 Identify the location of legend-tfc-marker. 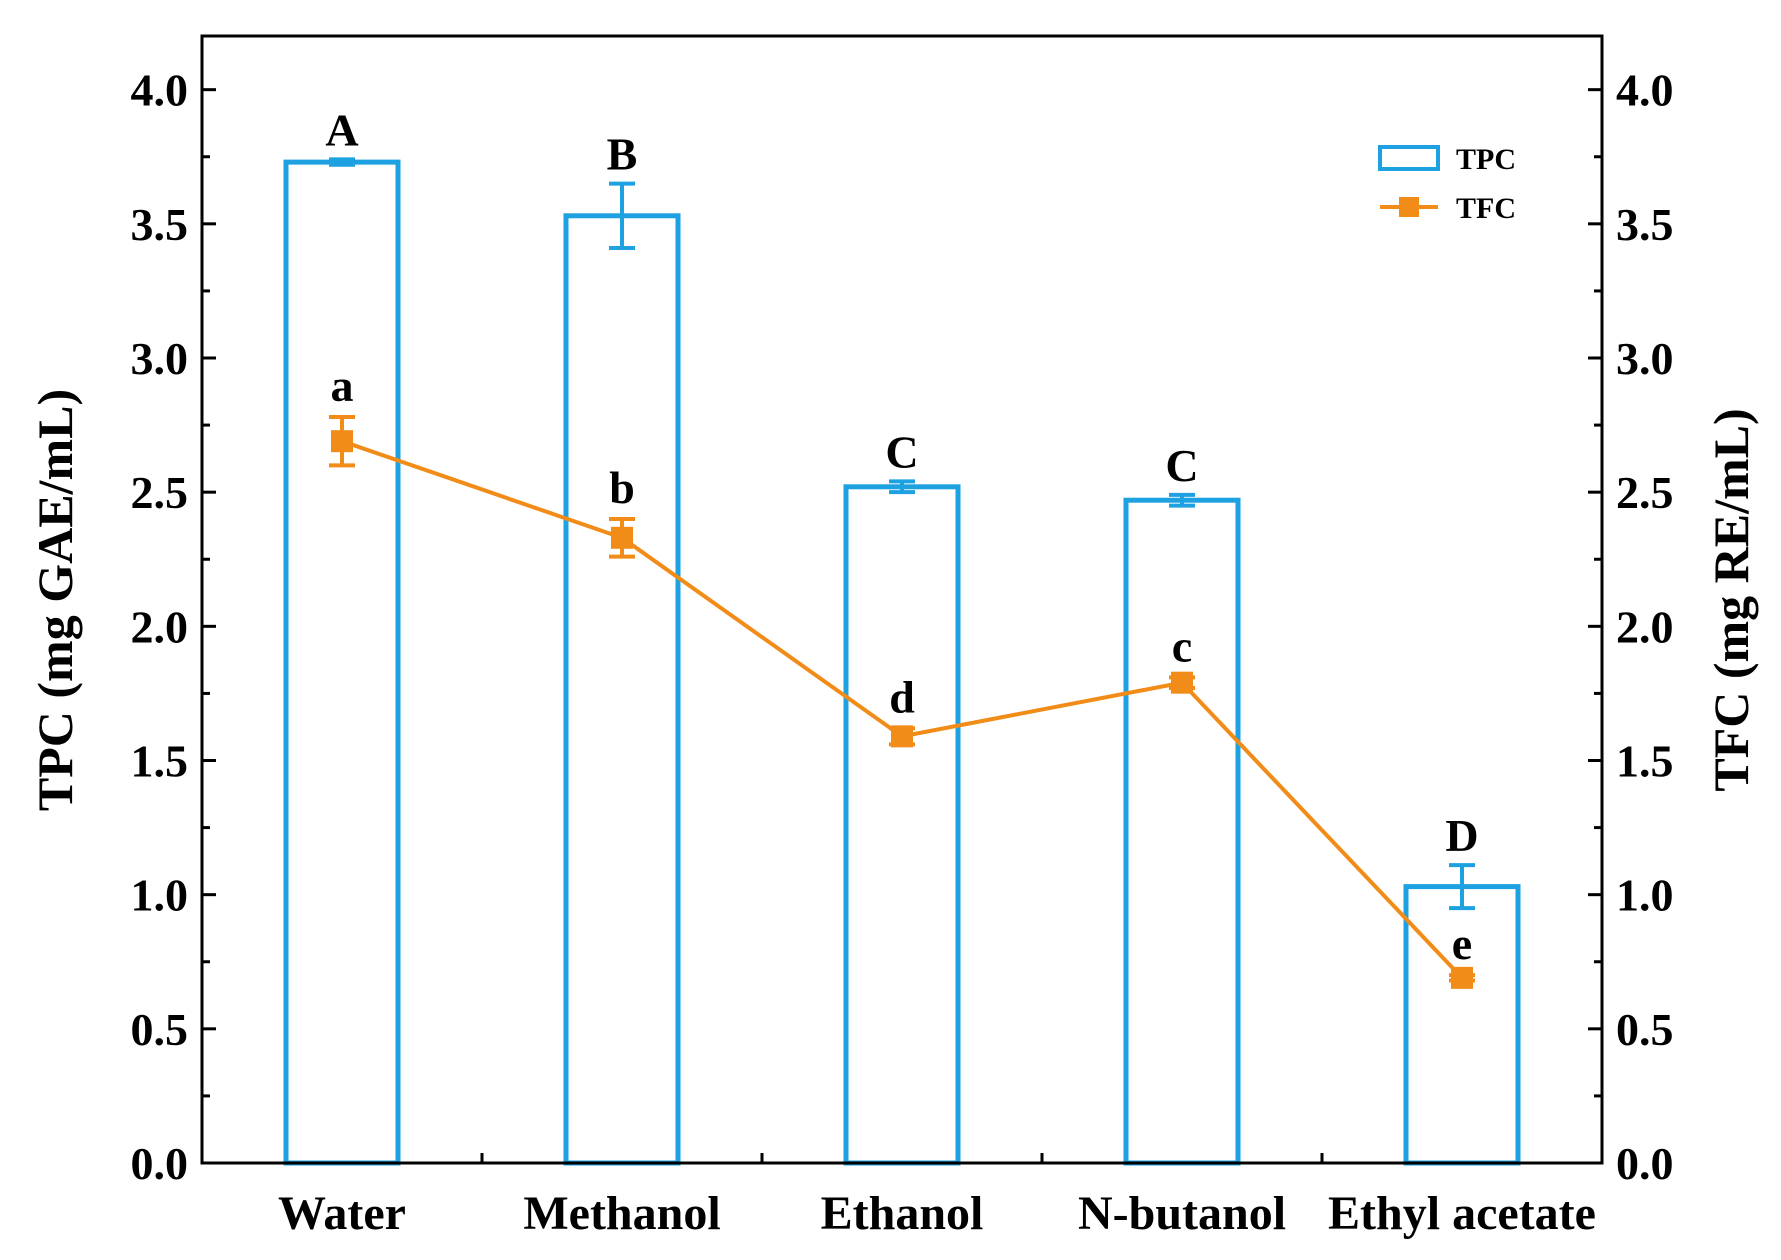
(1409, 207).